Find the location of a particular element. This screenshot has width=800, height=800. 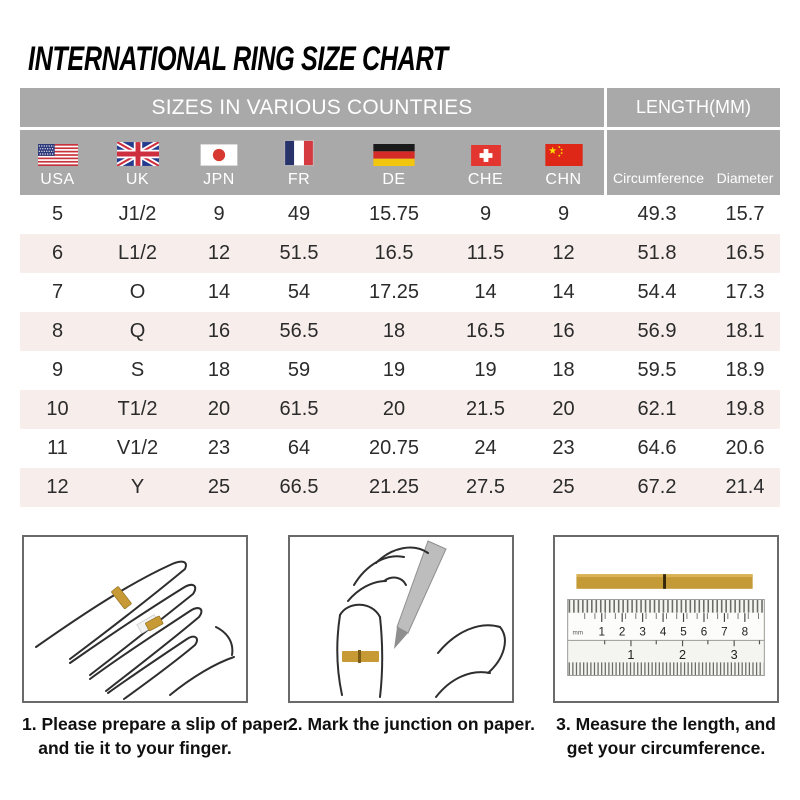

caption-line: and tie it to your finger. is located at coordinates (135, 748).